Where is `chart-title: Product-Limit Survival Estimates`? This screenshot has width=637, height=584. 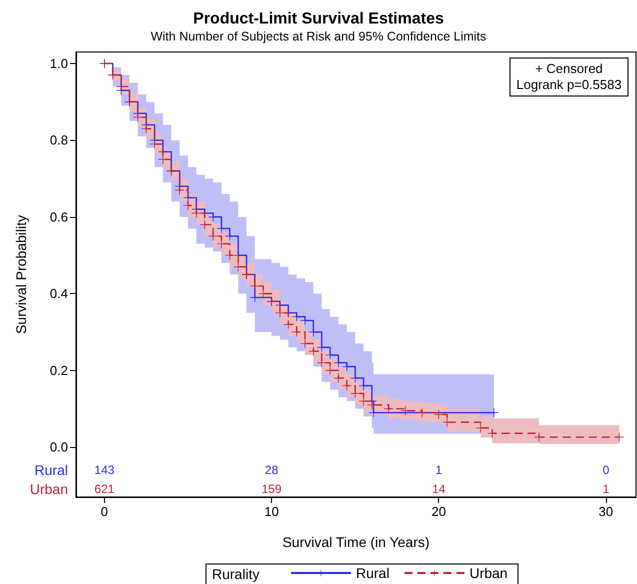
chart-title: Product-Limit Survival Estimates is located at coordinates (318, 19).